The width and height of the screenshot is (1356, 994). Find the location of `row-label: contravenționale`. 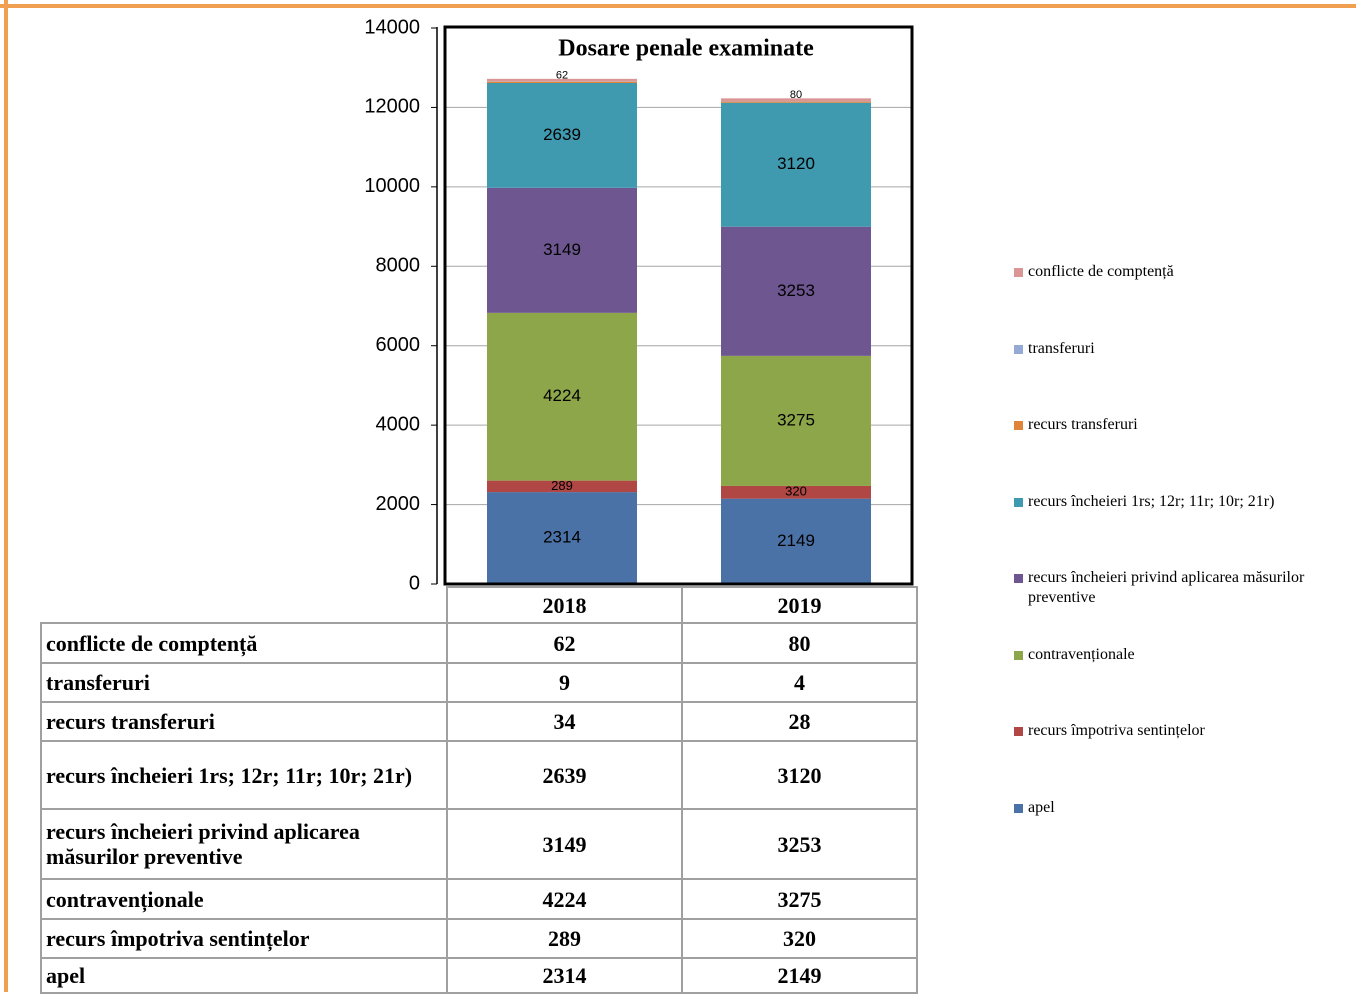

row-label: contravenționale is located at coordinates (244, 899).